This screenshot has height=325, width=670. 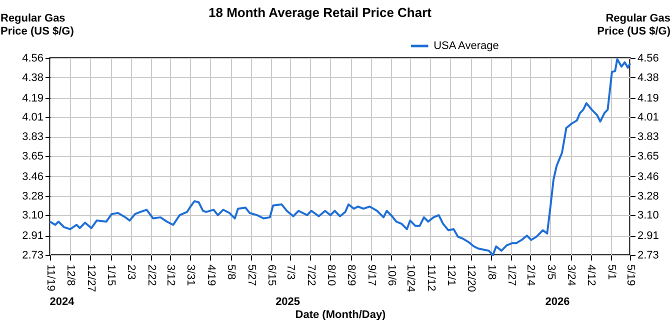 What do you see at coordinates (190, 275) in the screenshot?
I see `x-tick-label: 3/31` at bounding box center [190, 275].